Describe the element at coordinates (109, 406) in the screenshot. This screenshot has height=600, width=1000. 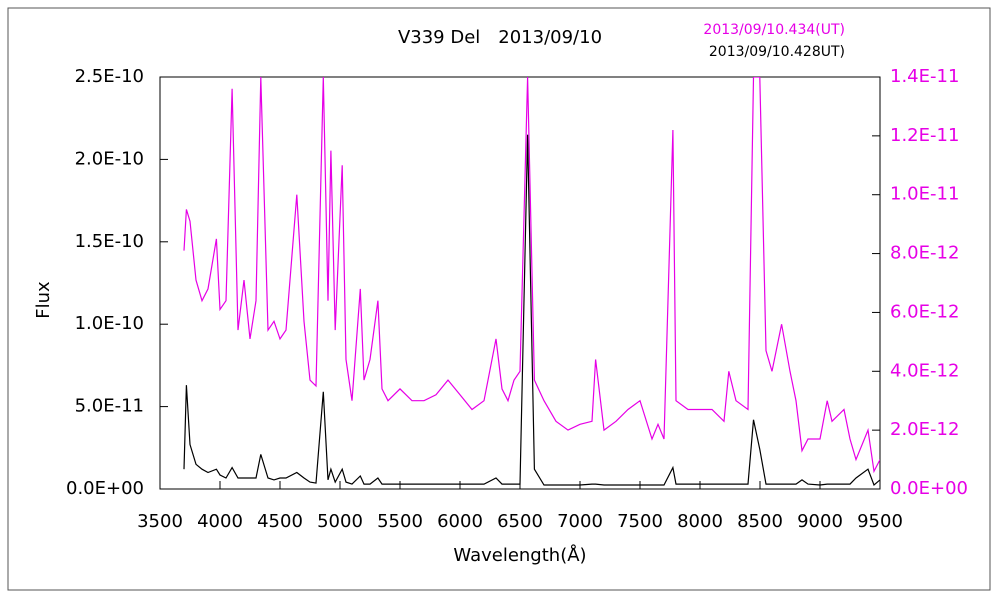
I see `y-tick-label: 5.0E-11` at that location.